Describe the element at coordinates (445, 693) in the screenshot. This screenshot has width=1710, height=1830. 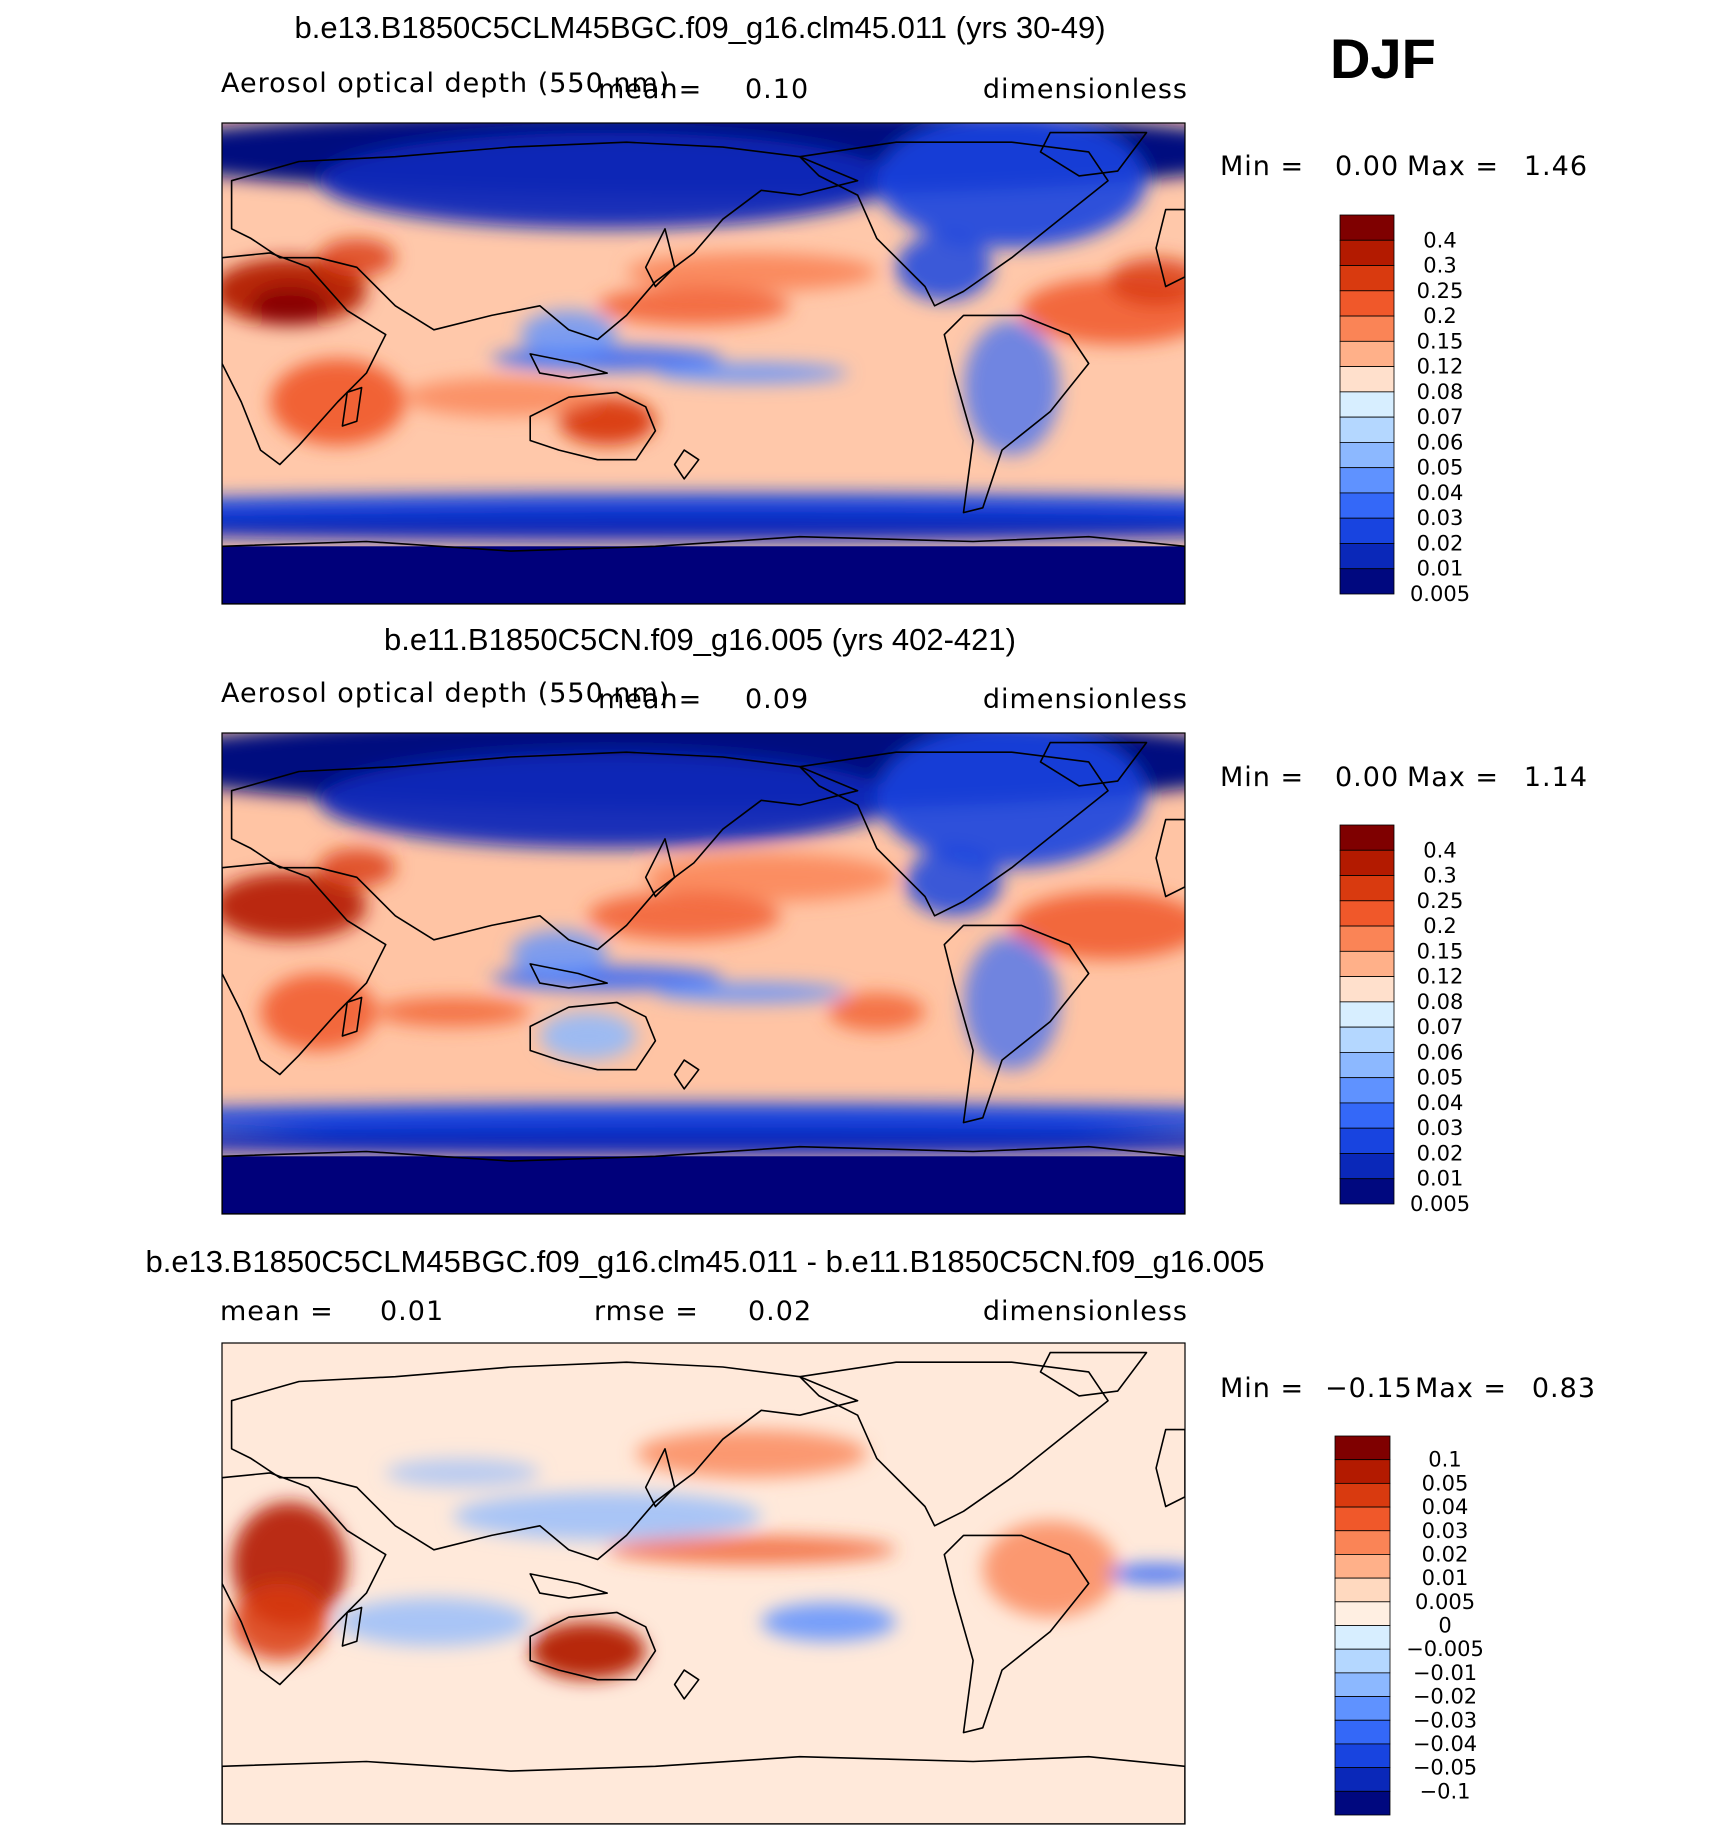
I see `panel-2-variable: Aerosol optical depth (550 nm)` at that location.